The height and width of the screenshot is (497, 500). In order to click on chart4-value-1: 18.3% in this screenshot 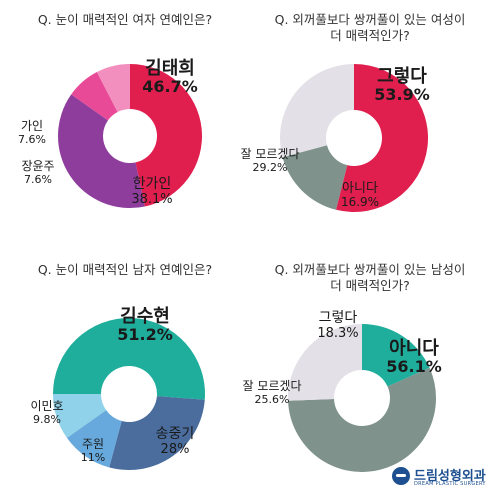, I will do `click(337, 333)`.